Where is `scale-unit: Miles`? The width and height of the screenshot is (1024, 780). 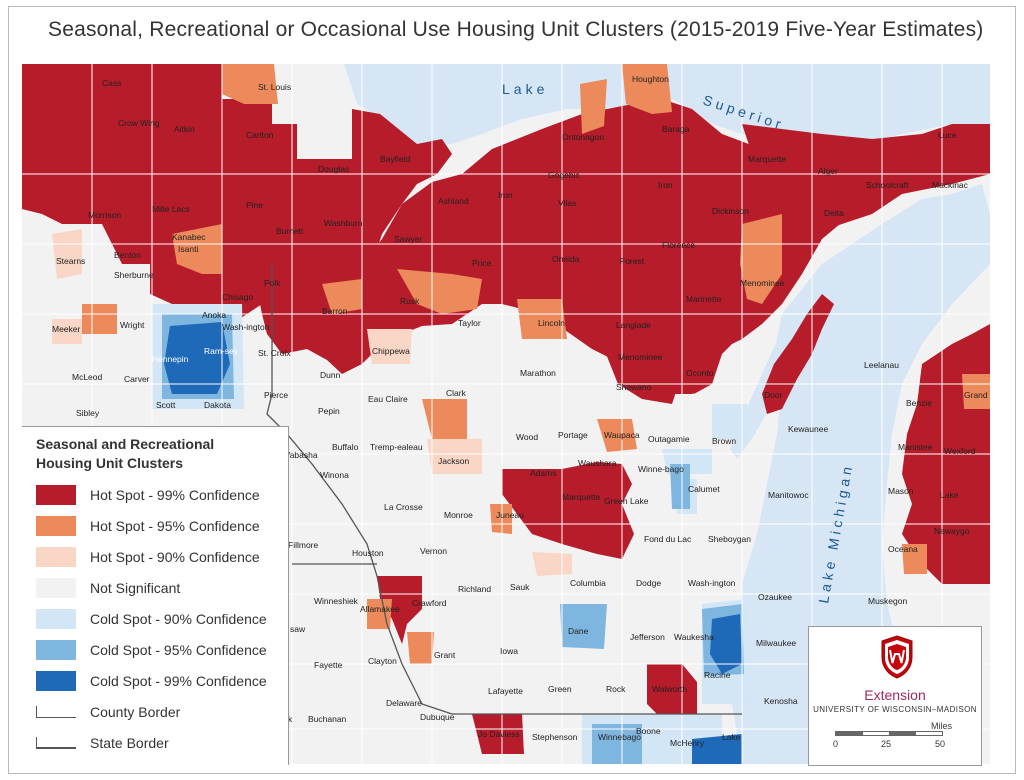 scale-unit: Miles is located at coordinates (942, 726).